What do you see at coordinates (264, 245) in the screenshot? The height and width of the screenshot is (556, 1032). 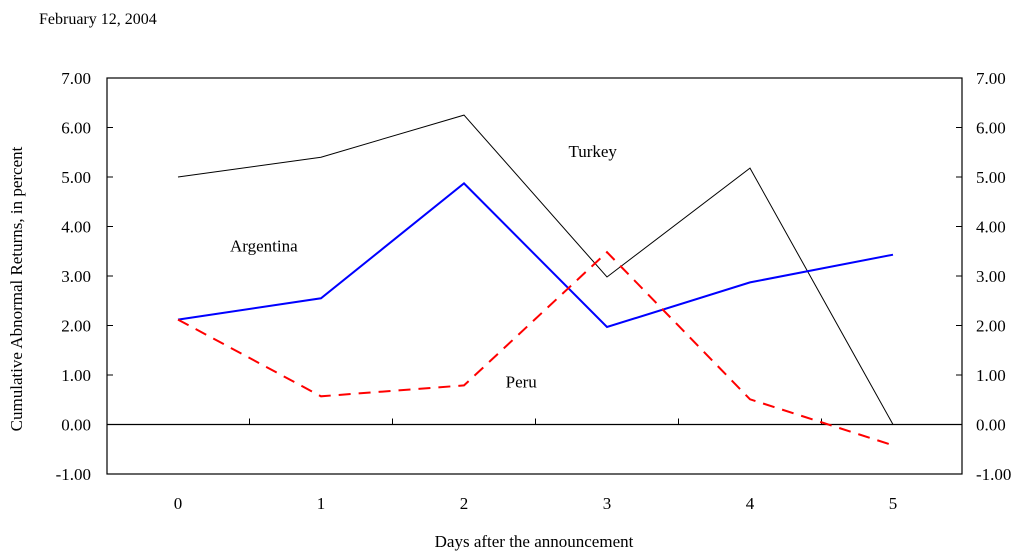 I see `series-label-argentina: Argentina` at bounding box center [264, 245].